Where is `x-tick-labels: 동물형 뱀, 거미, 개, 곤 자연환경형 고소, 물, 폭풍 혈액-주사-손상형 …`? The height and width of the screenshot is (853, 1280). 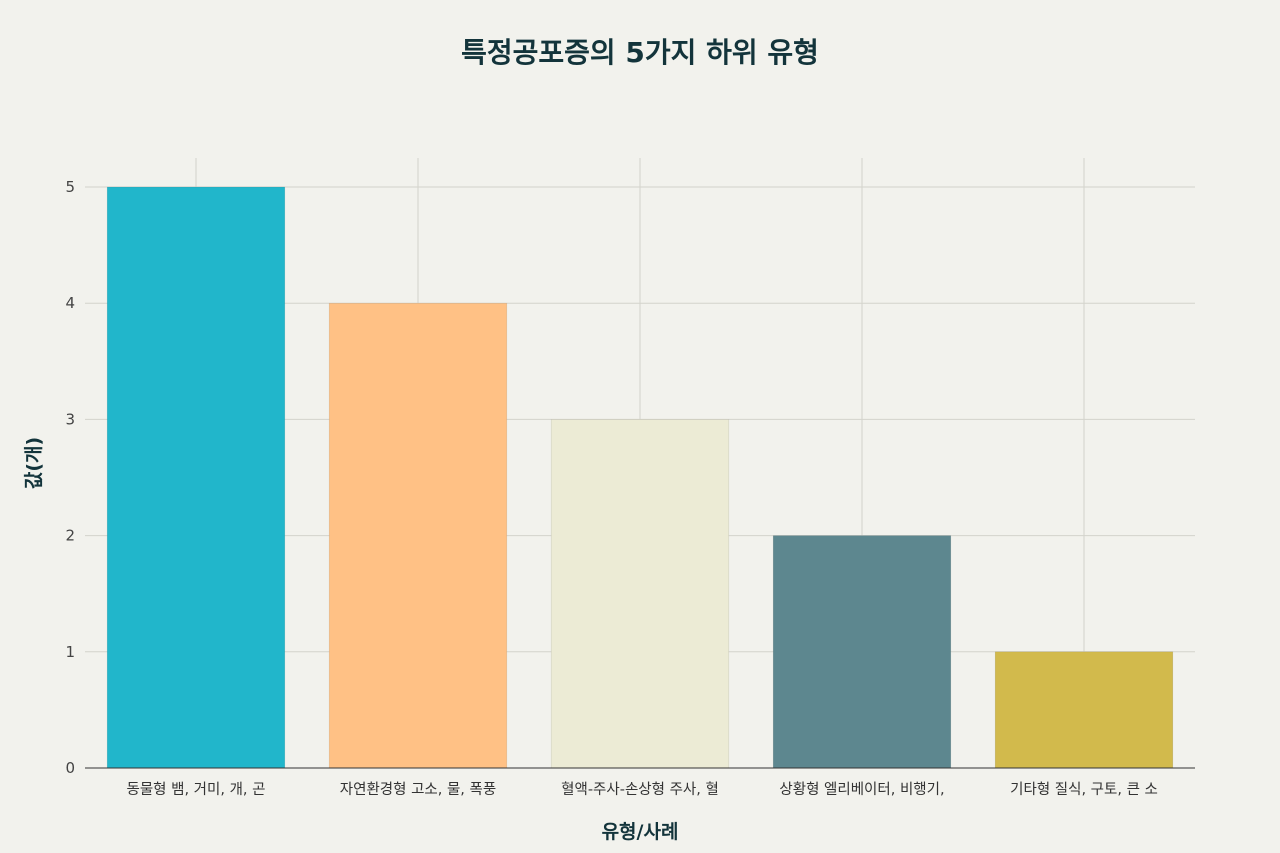 x-tick-labels: 동물형 뱀, 거미, 개, 곤 자연환경형 고소, 물, 폭풍 혈액-주사-손상형 … is located at coordinates (642, 789).